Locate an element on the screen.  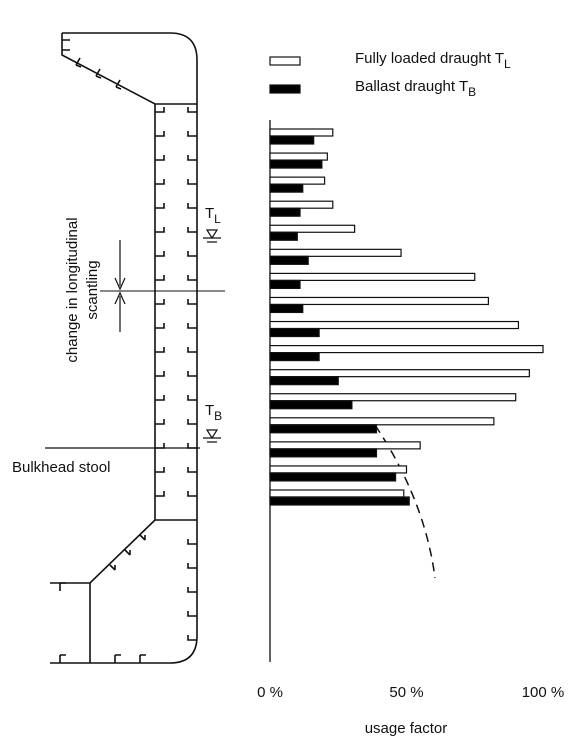
x-tick-label: 100 % is located at coordinates (543, 692).